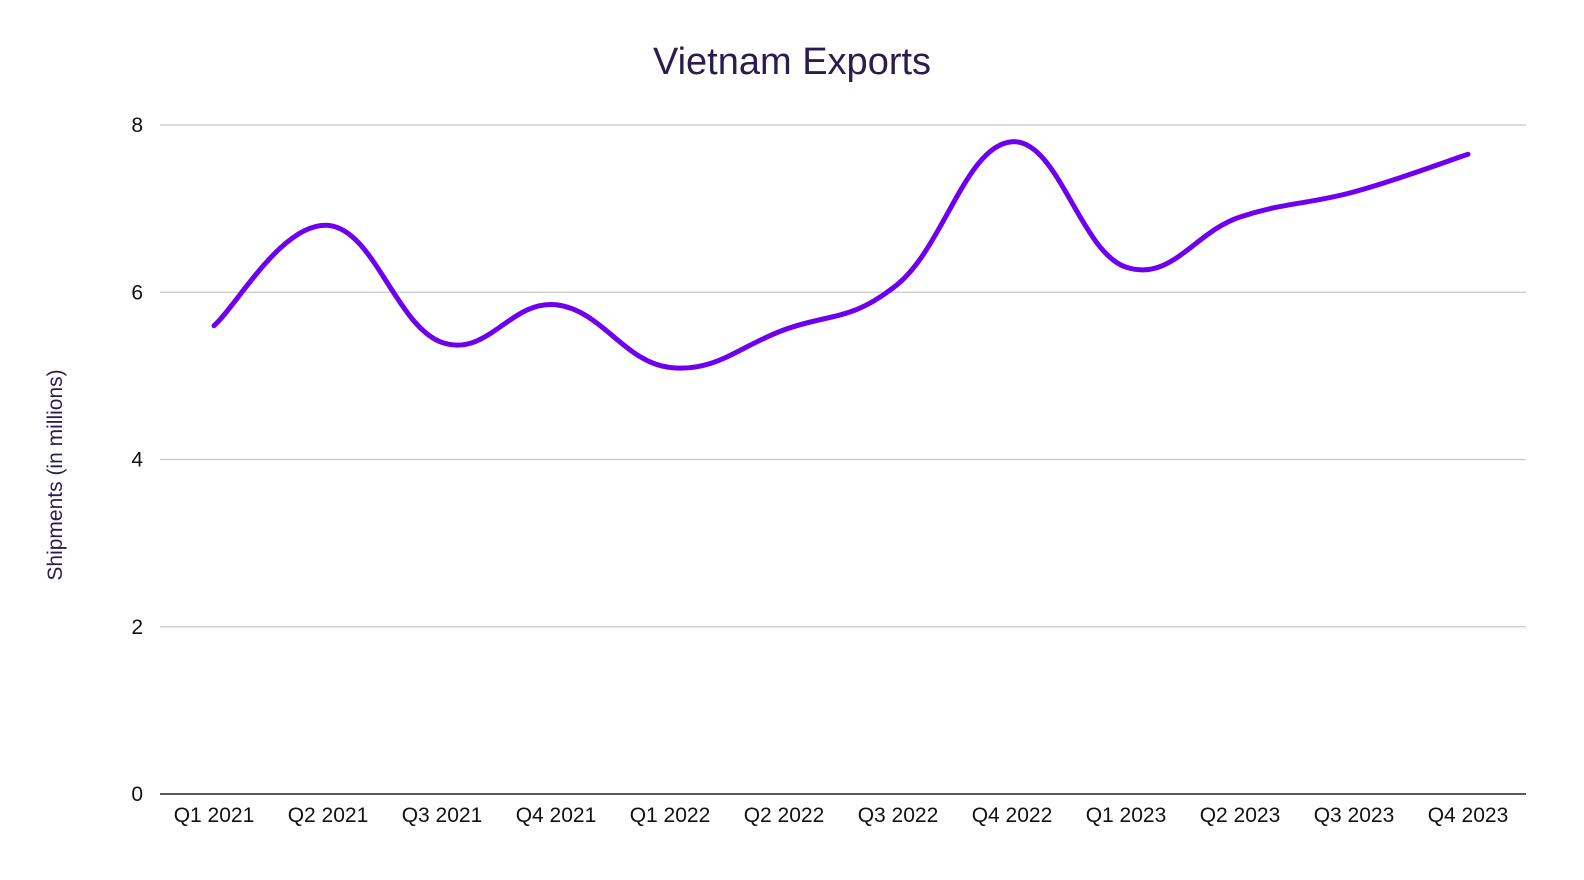  I want to click on x-tick-label: Q4 2021, so click(556, 815).